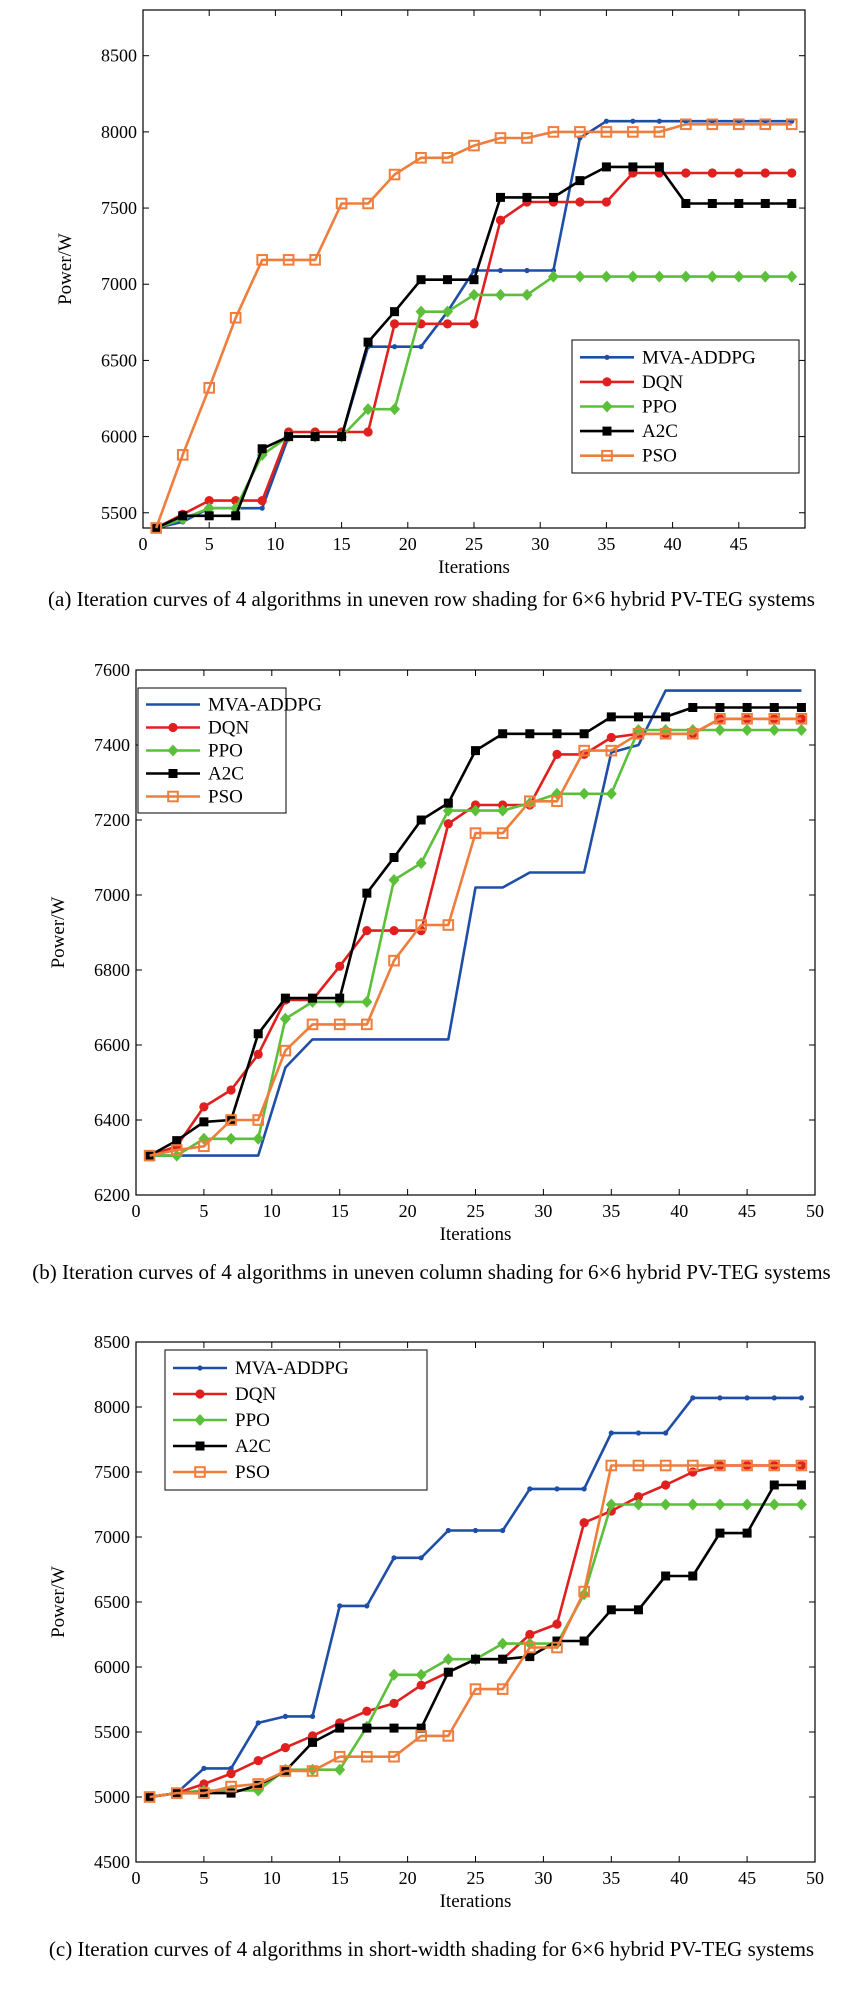 The height and width of the screenshot is (1997, 863). I want to click on x-tick-label: 20, so click(408, 1211).